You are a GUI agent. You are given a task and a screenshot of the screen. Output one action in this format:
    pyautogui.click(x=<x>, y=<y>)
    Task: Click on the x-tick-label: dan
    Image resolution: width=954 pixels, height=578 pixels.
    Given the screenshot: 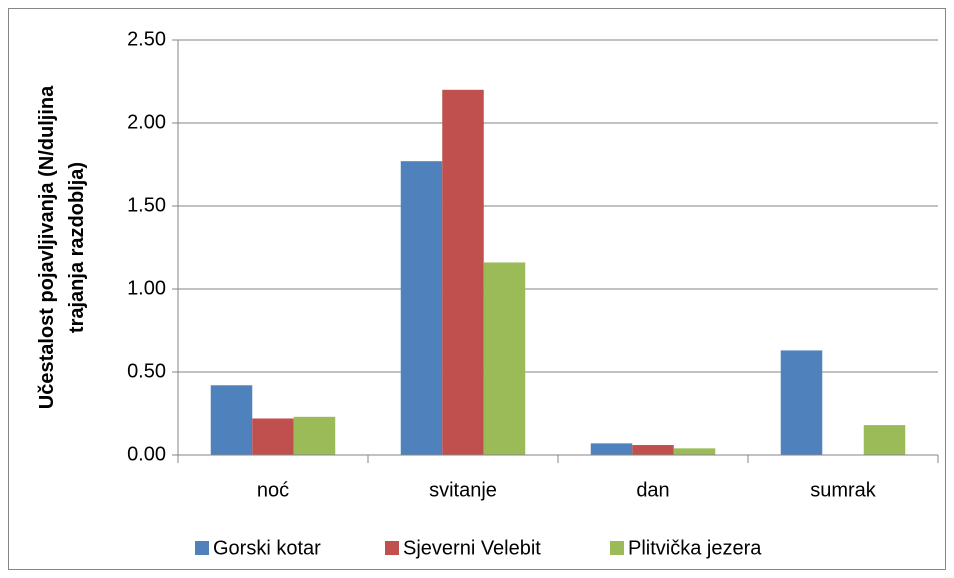 What is the action you would take?
    pyautogui.click(x=652, y=490)
    